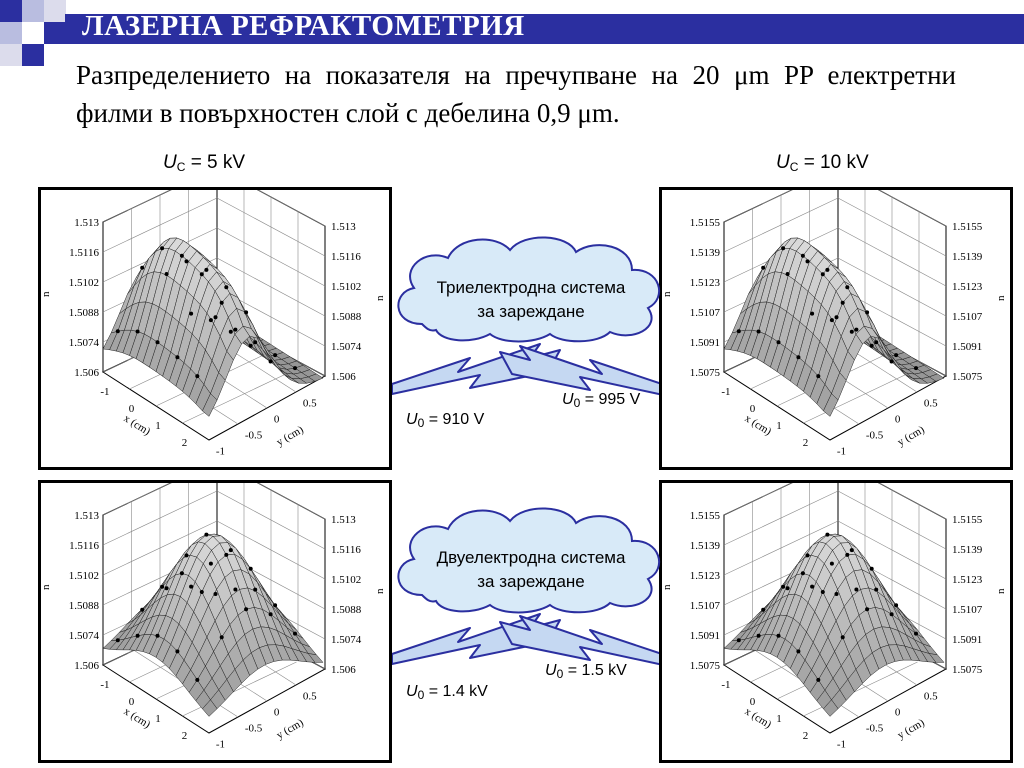 The width and height of the screenshot is (1024, 768). Describe the element at coordinates (1001, 298) in the screenshot. I see `z-axis-label-right: n` at that location.